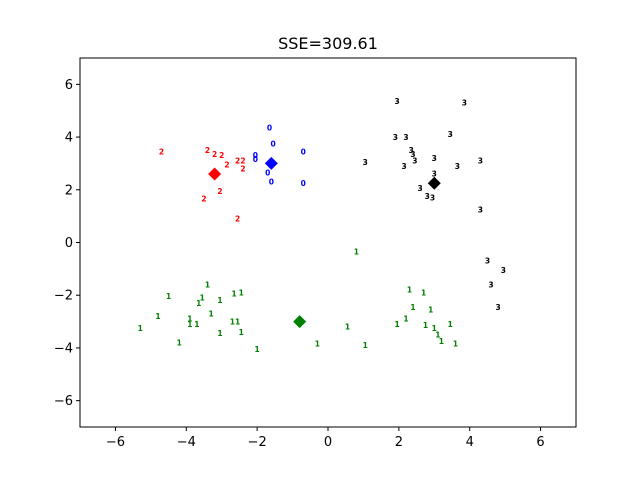 The image size is (640, 480). What do you see at coordinates (328, 43) in the screenshot?
I see `chart-title: SSE=309.61` at bounding box center [328, 43].